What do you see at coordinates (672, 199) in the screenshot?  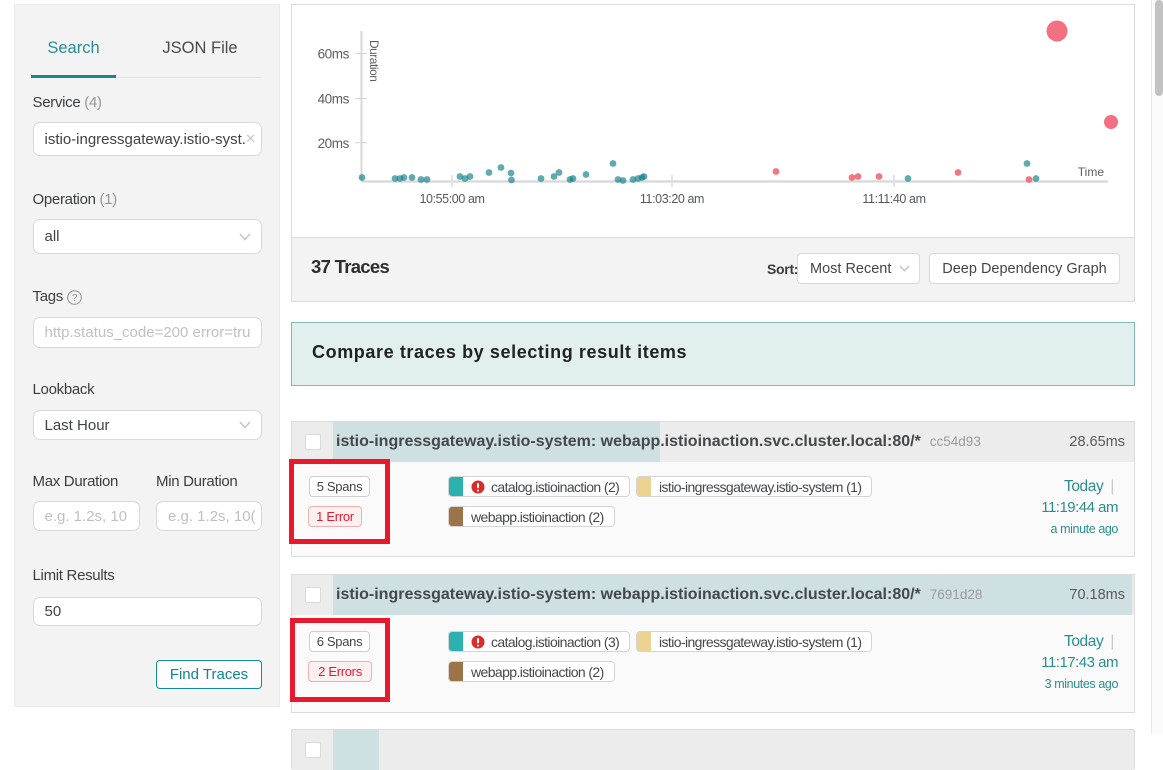 I see `svg-text: 11:03:20 am` at bounding box center [672, 199].